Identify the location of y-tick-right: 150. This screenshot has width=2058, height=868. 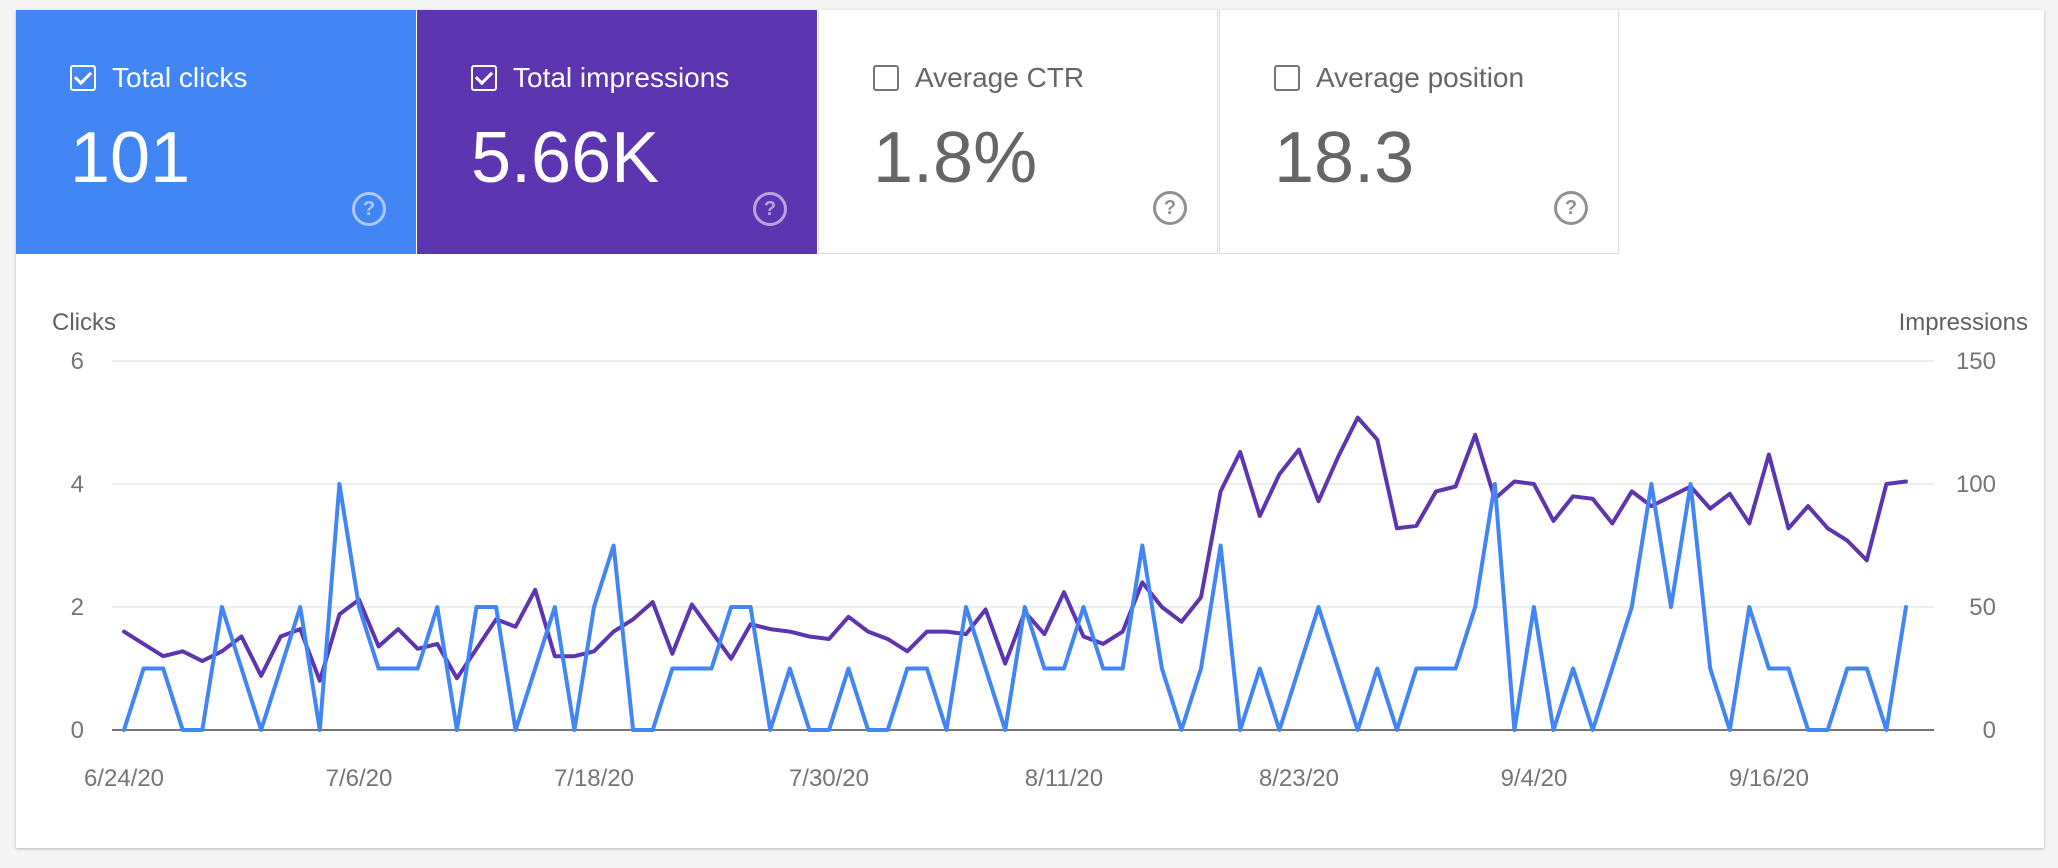
(1976, 361).